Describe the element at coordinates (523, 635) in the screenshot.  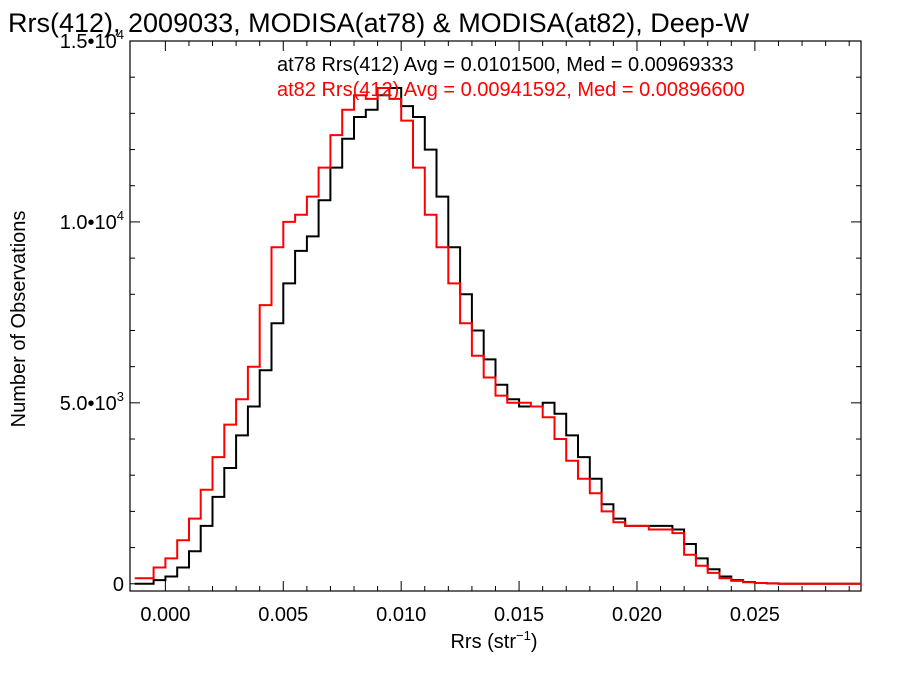
I see `x-axis-label-sup: −1` at that location.